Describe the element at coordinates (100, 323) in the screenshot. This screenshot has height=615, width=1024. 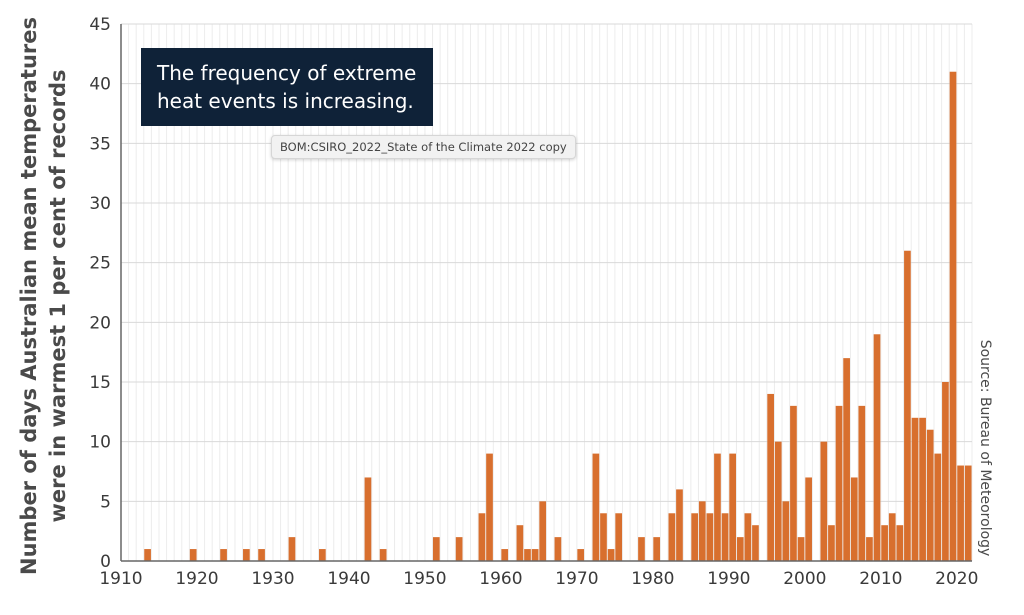
I see `y-tick-label: 20` at that location.